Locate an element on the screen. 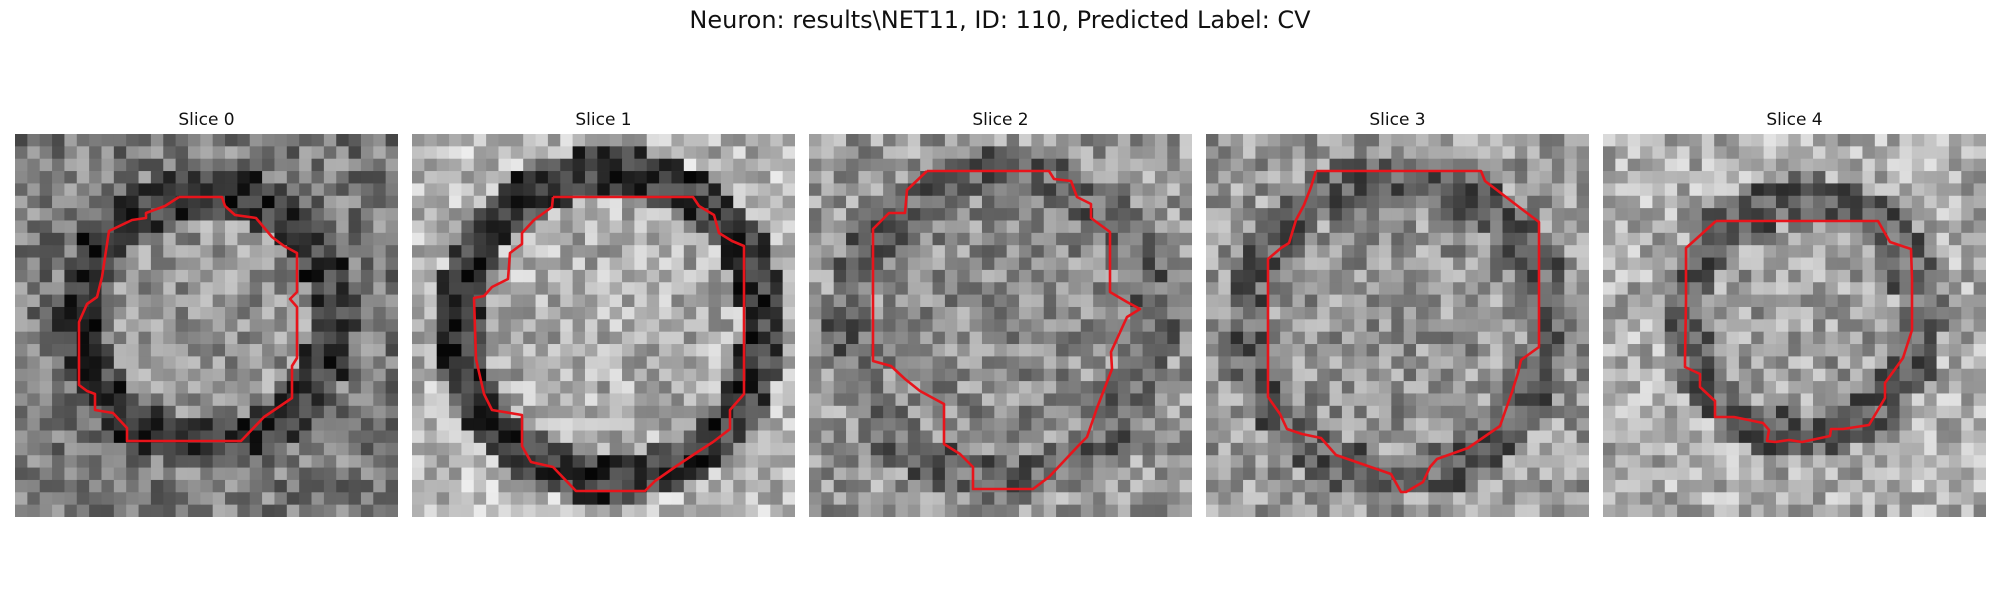  slice-4-contour is located at coordinates (1798, 331).